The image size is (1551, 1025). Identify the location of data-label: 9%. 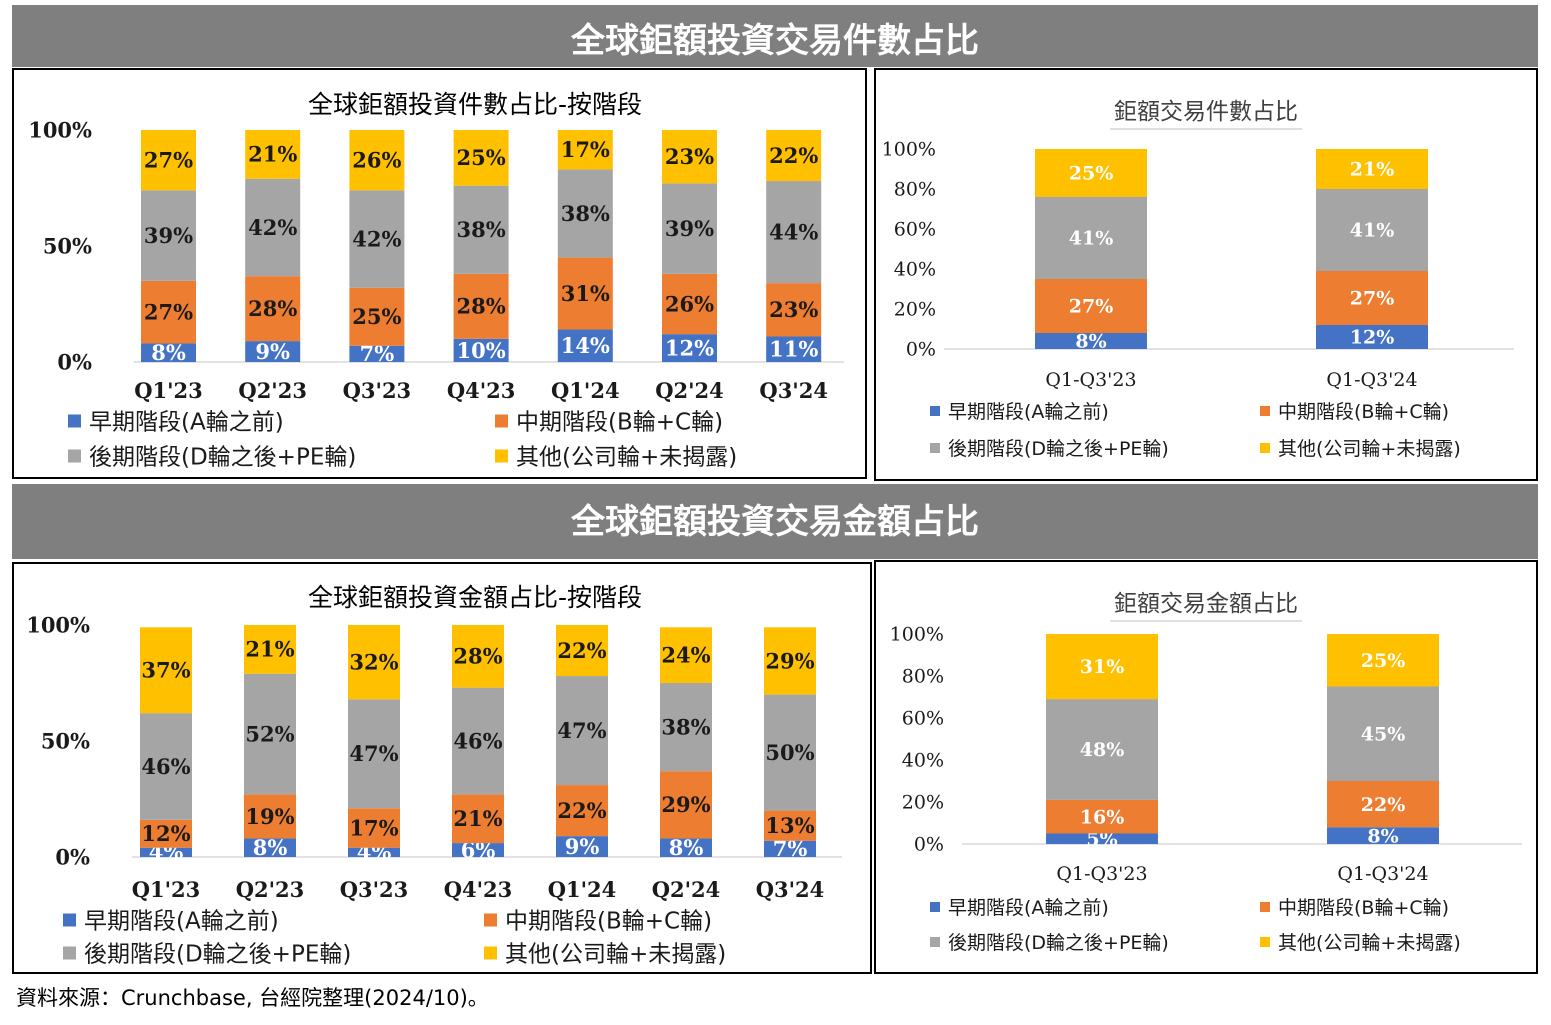
(582, 846).